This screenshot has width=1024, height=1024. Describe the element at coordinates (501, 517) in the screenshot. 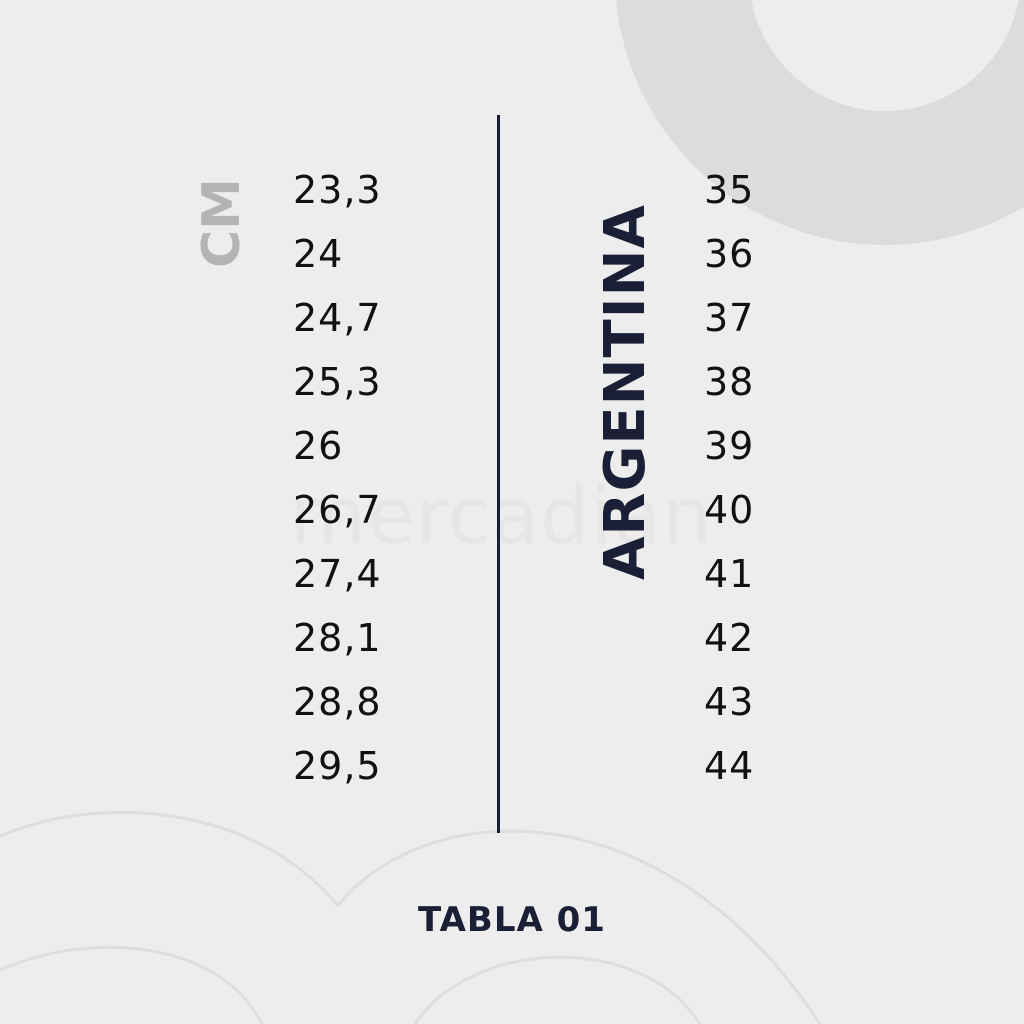

I see `brand-watermark: mercadian` at that location.